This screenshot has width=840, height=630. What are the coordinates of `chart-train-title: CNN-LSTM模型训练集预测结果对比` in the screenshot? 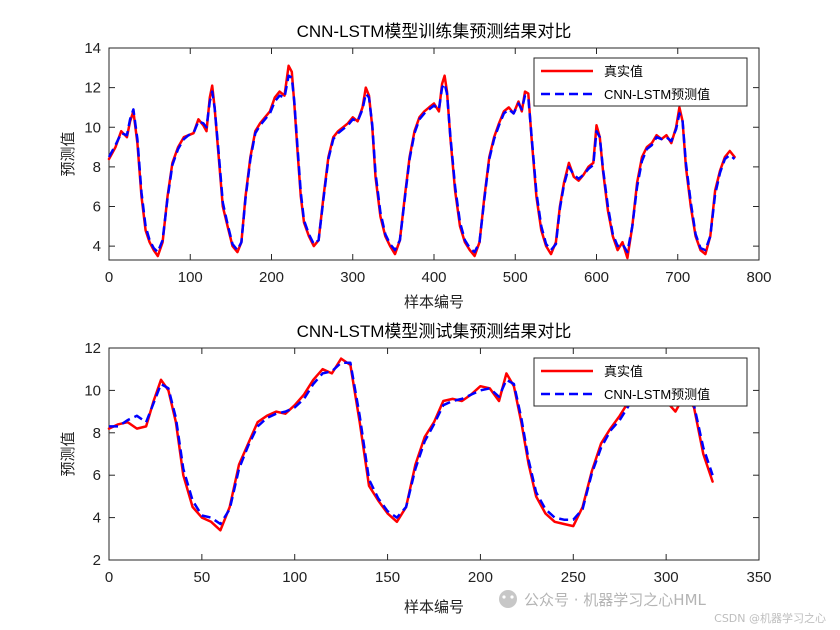 It's located at (434, 31).